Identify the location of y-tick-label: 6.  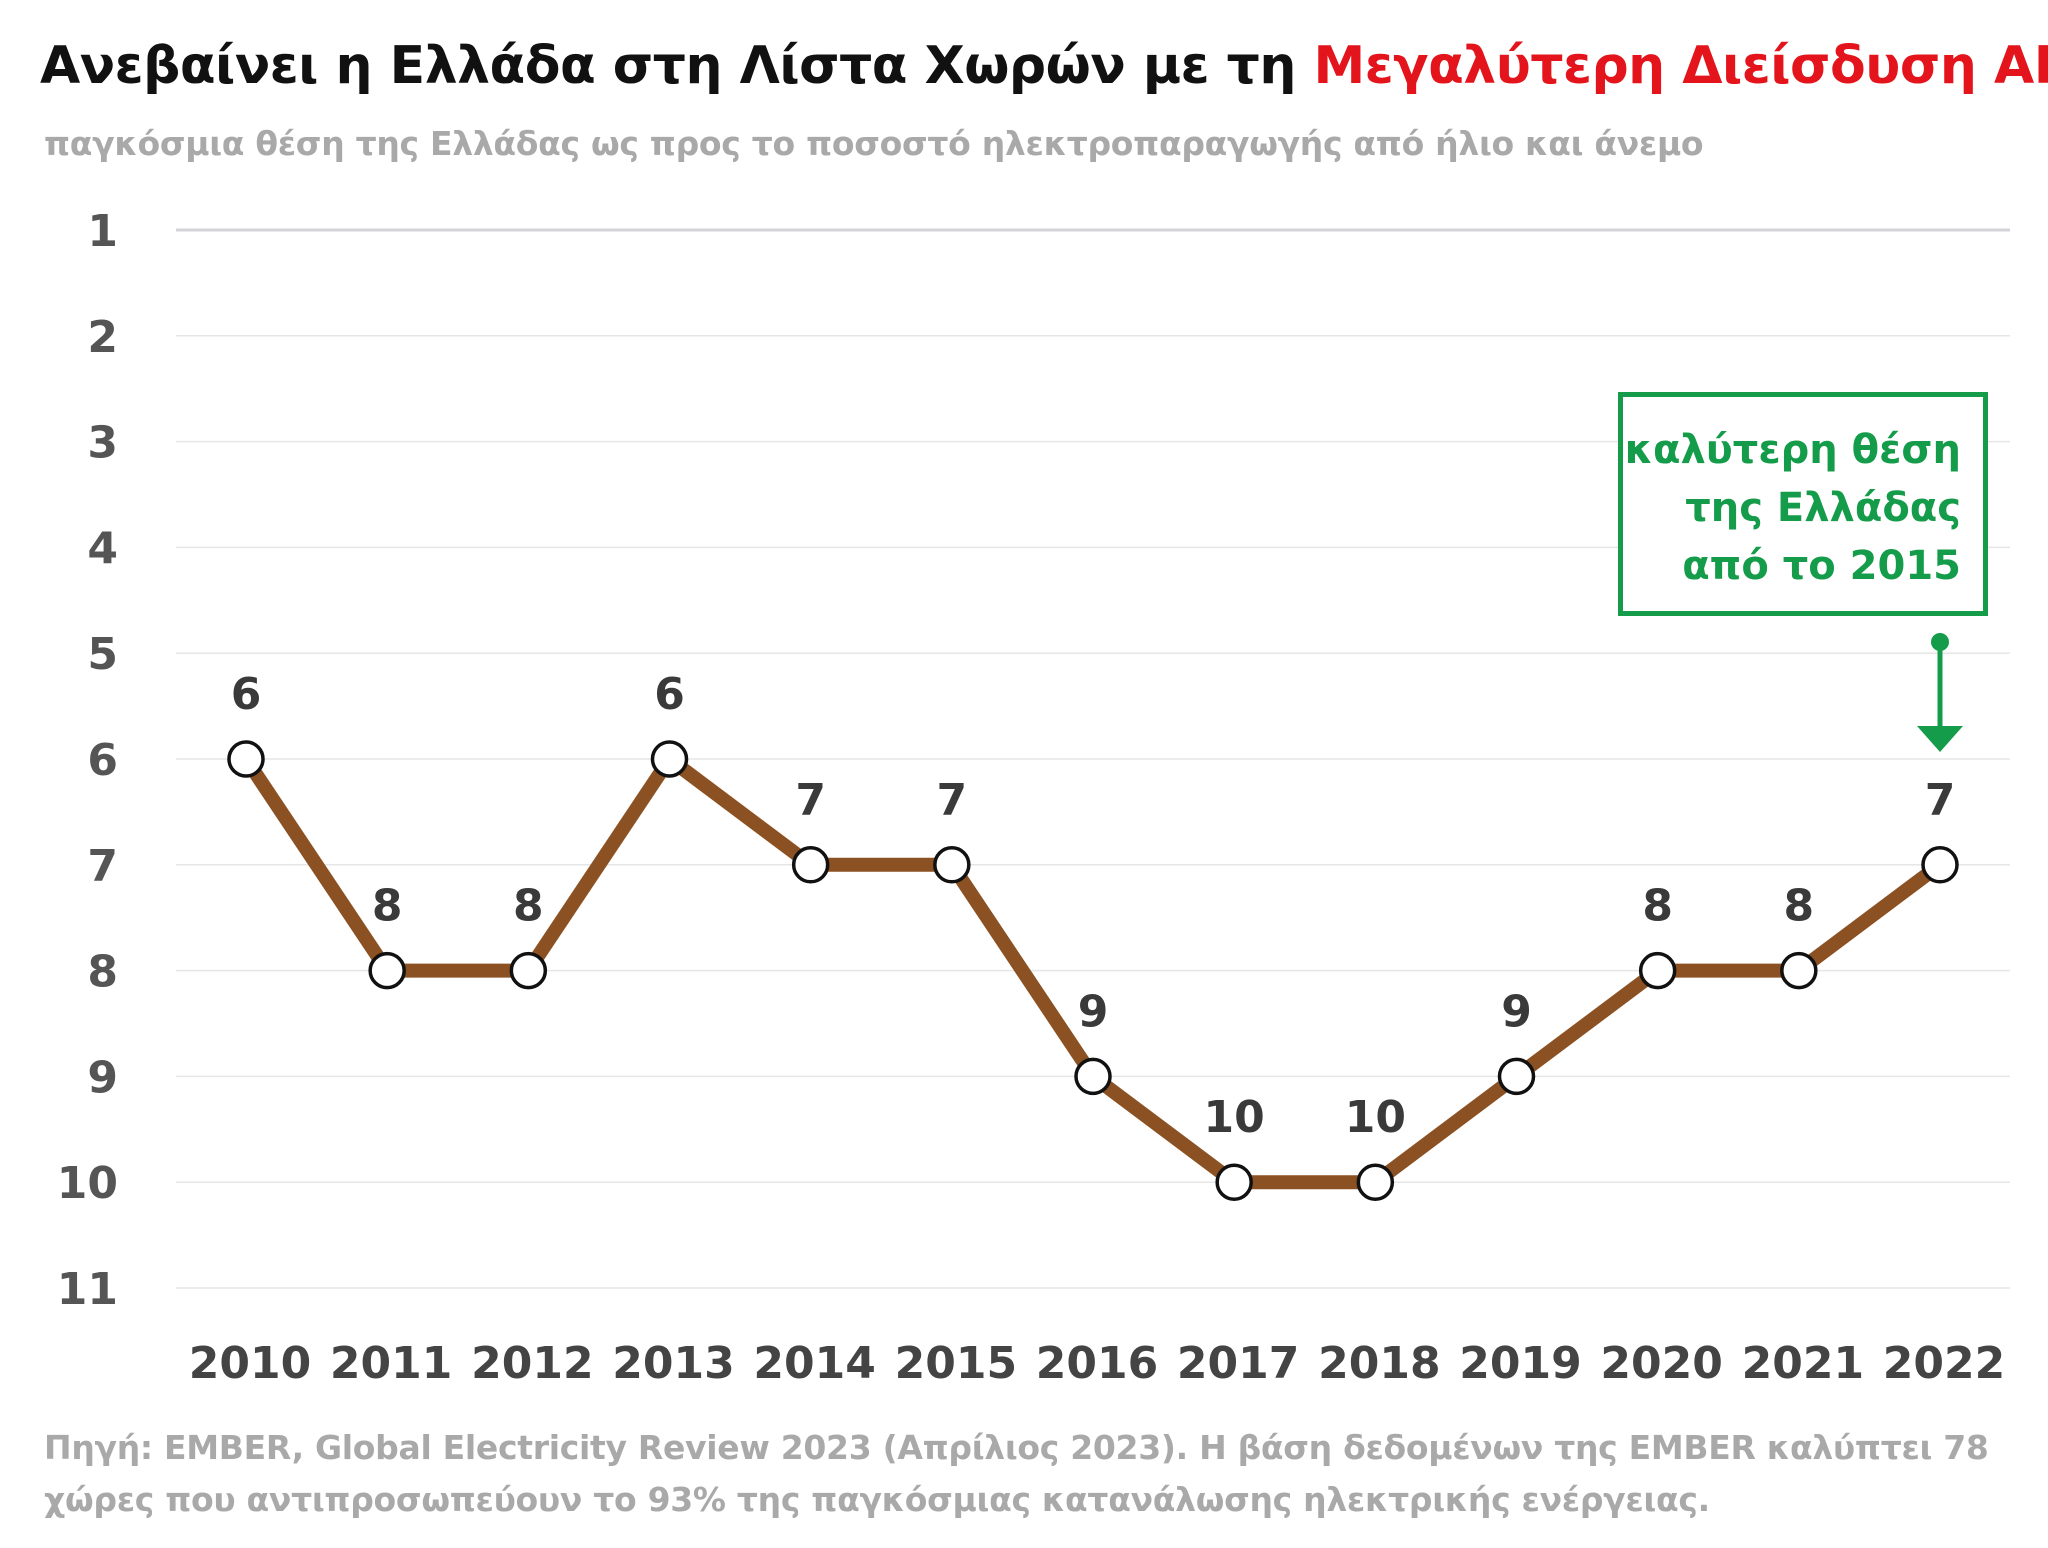
(102, 760).